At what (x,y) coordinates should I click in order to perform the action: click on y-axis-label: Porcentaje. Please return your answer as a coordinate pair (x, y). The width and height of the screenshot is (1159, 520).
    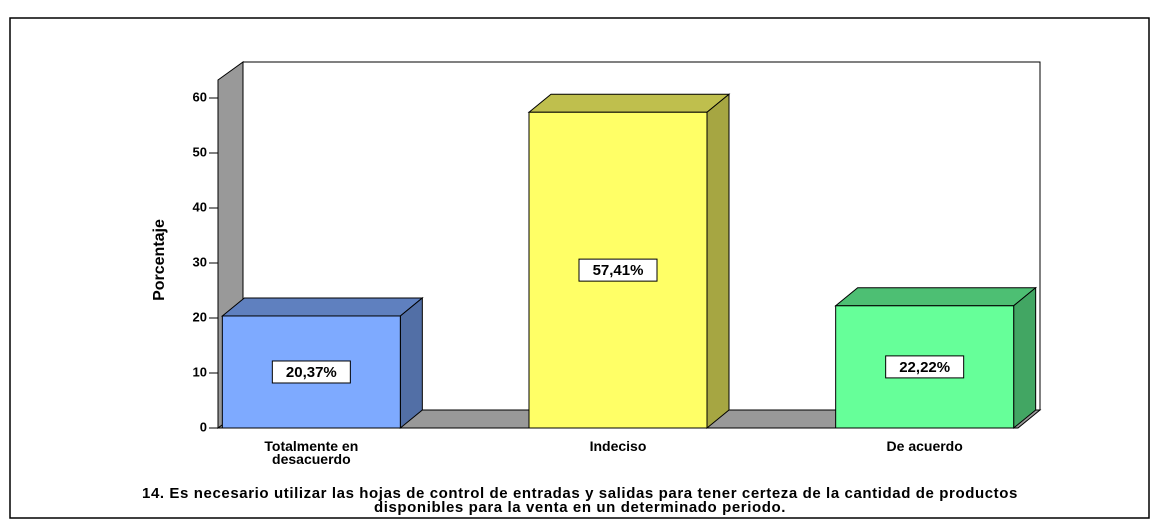
    Looking at the image, I should click on (159, 260).